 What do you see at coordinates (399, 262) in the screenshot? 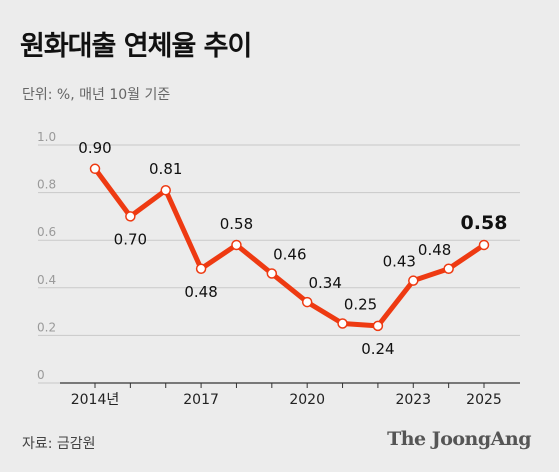
I see `data-label: 0.43` at bounding box center [399, 262].